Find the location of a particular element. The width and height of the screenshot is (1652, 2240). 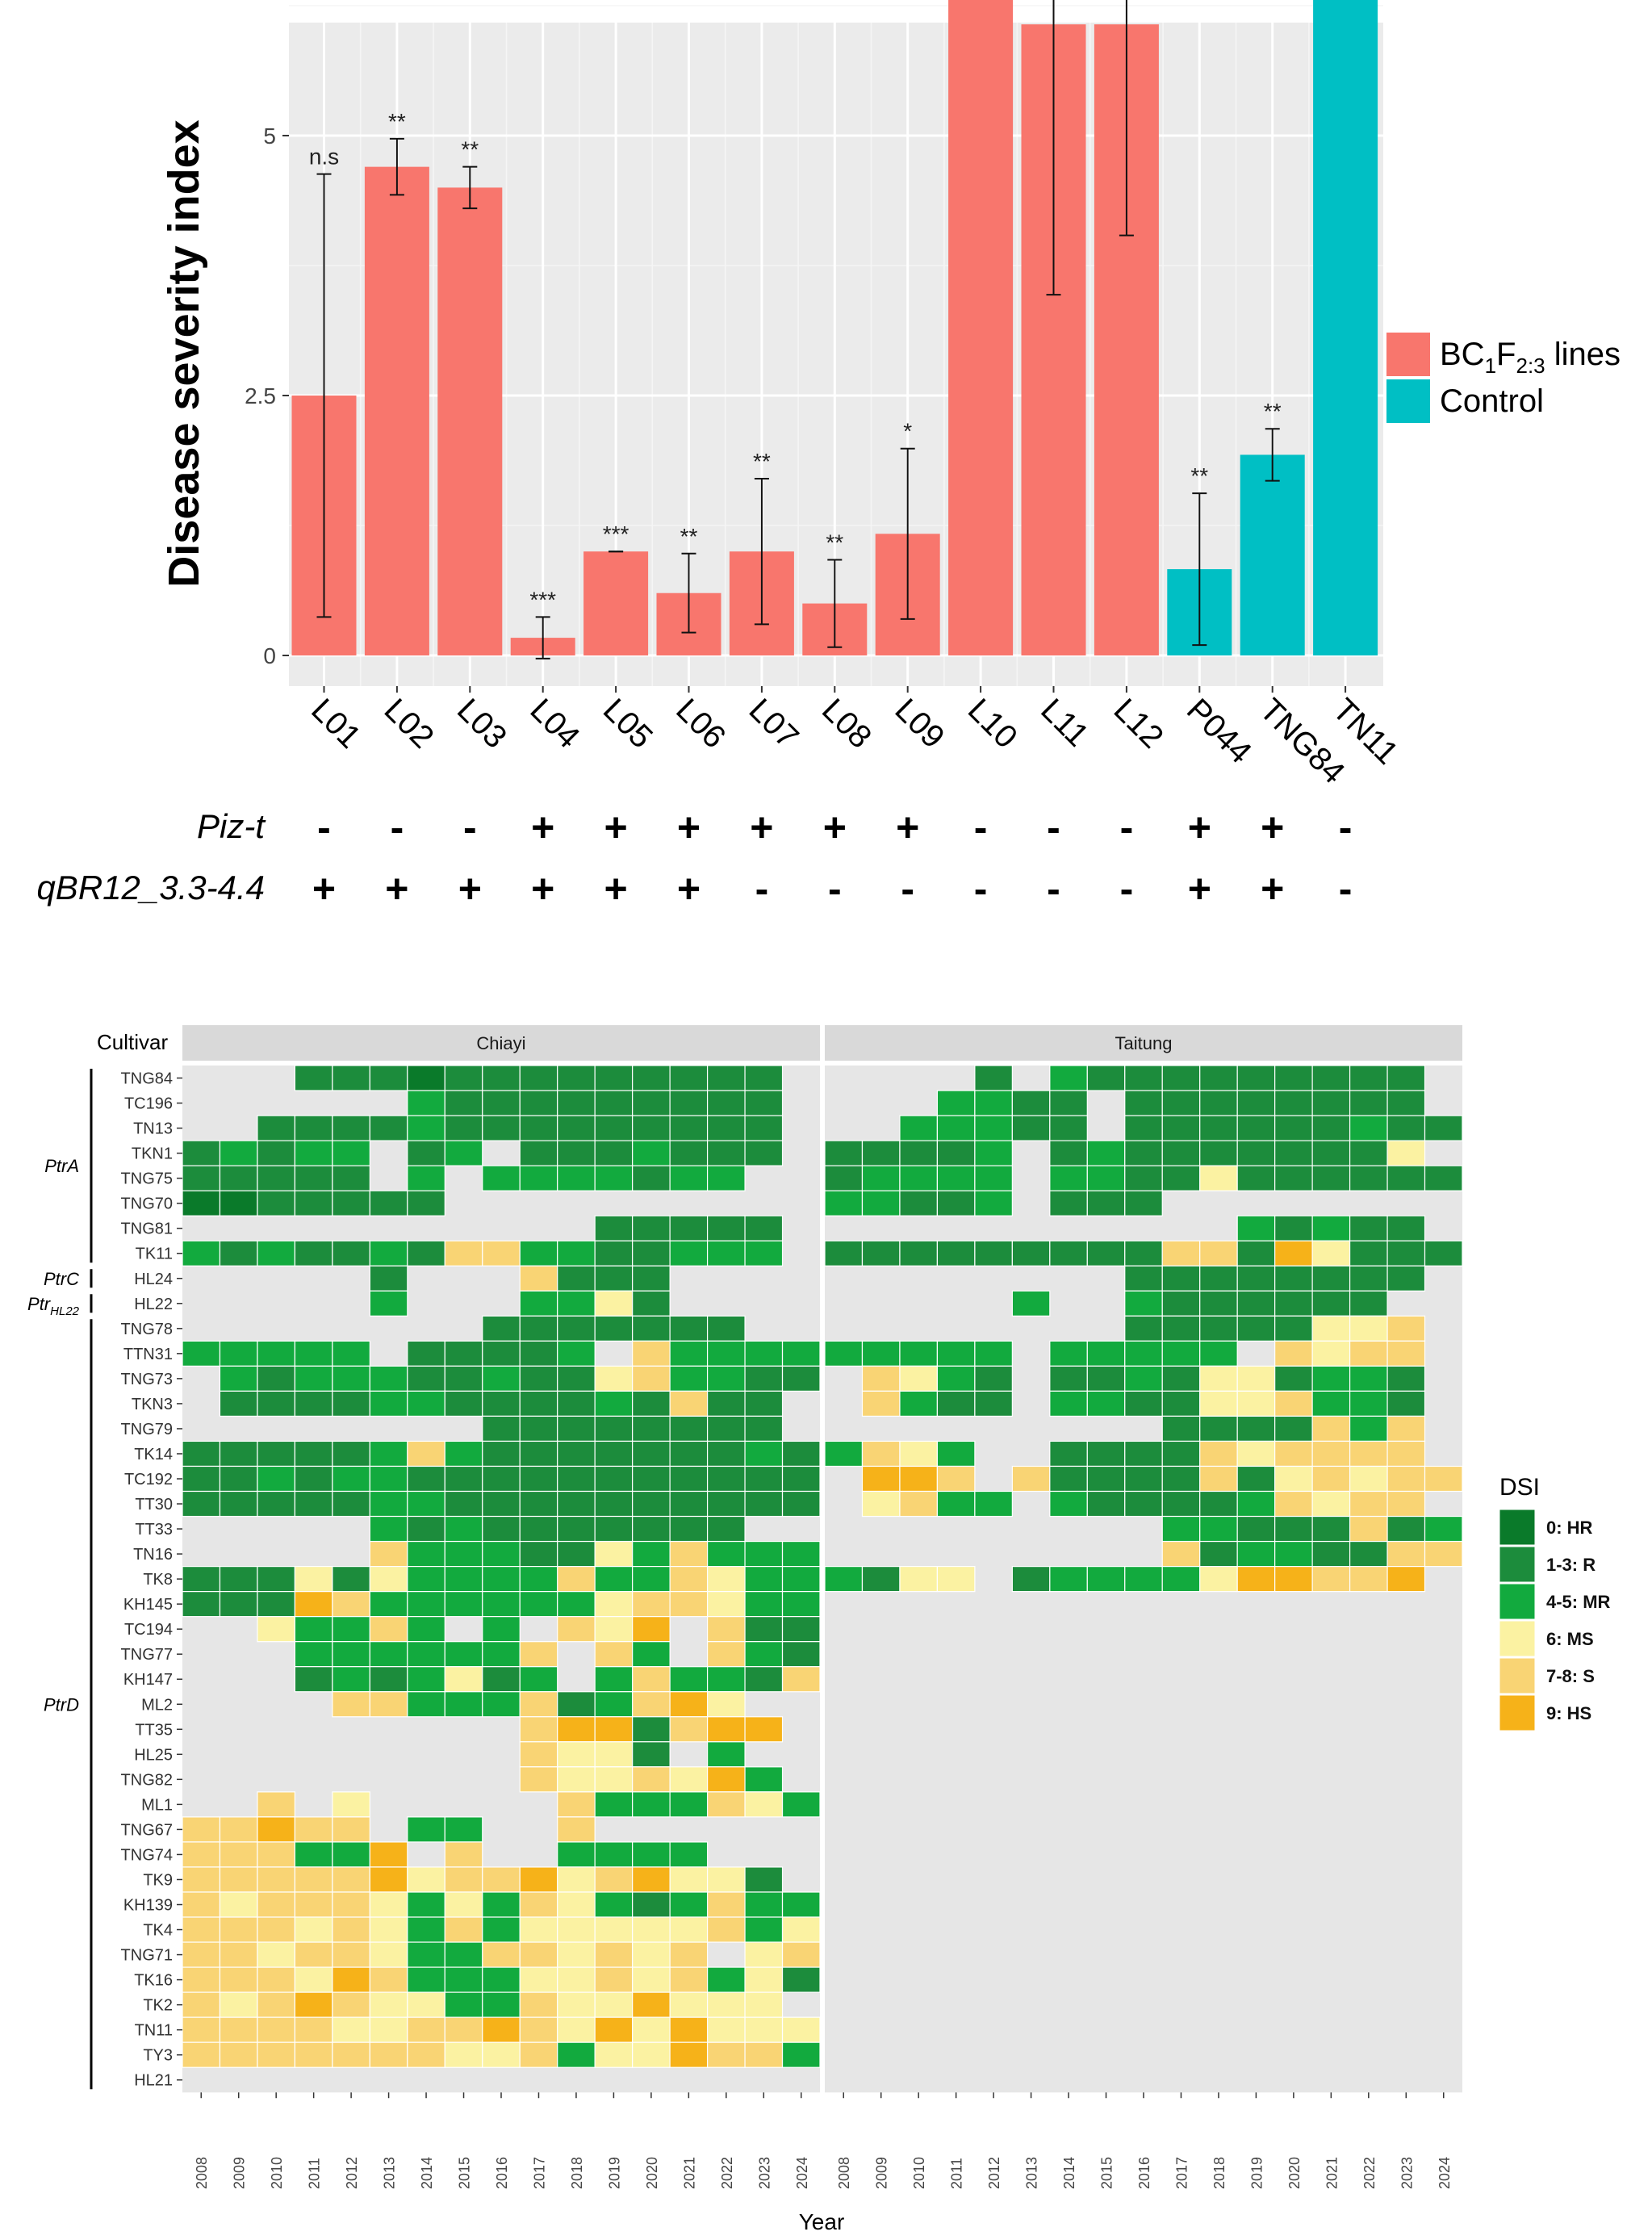

marker-sign: + is located at coordinates (689, 828).